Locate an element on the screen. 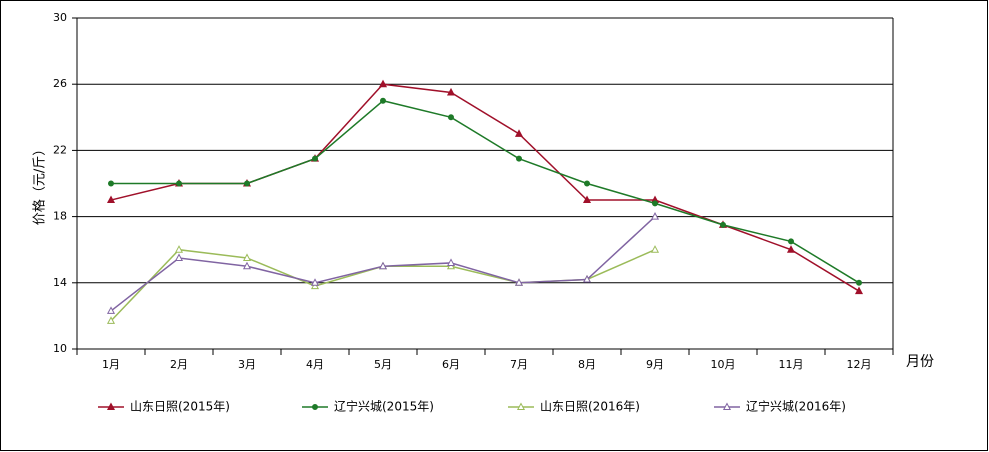  y-tick-label: 26 is located at coordinates (60, 83).